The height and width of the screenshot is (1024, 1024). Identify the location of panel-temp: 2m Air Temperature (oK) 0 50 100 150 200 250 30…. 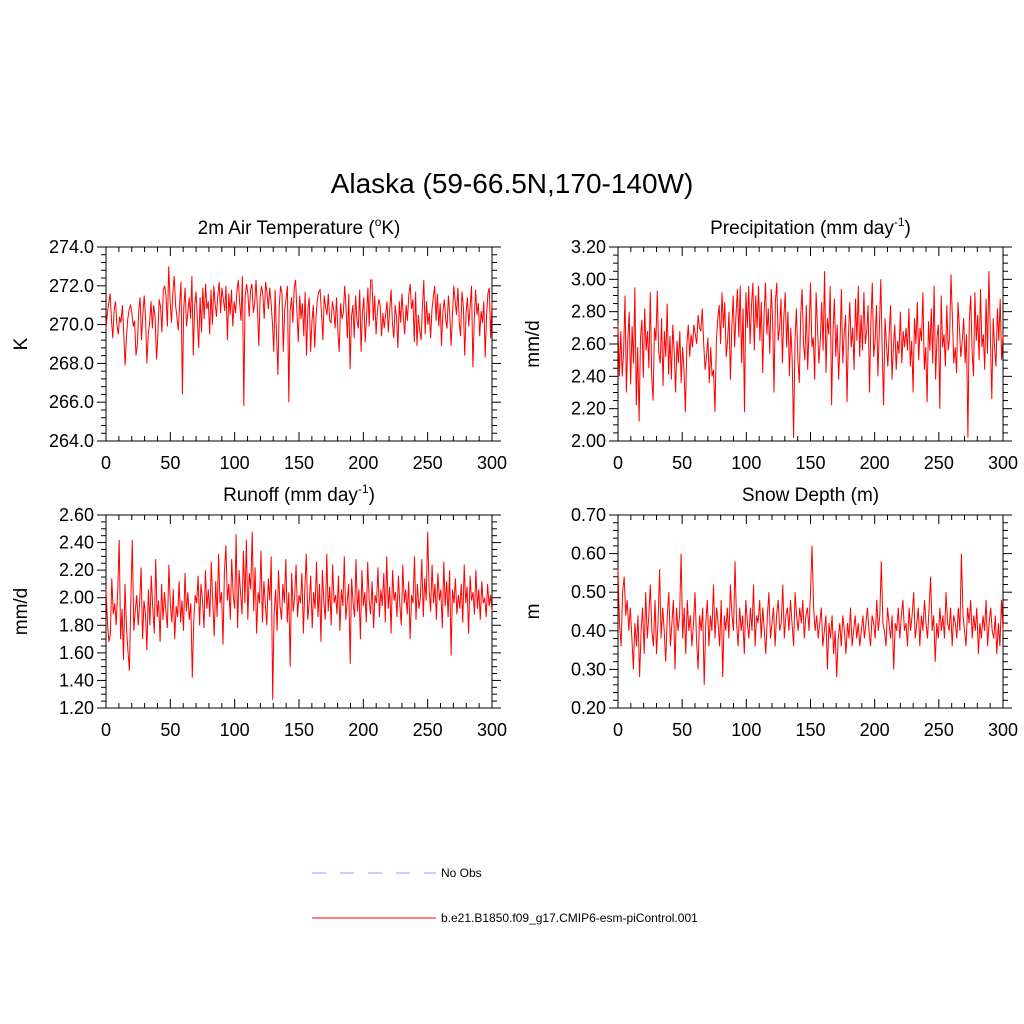
(259, 344).